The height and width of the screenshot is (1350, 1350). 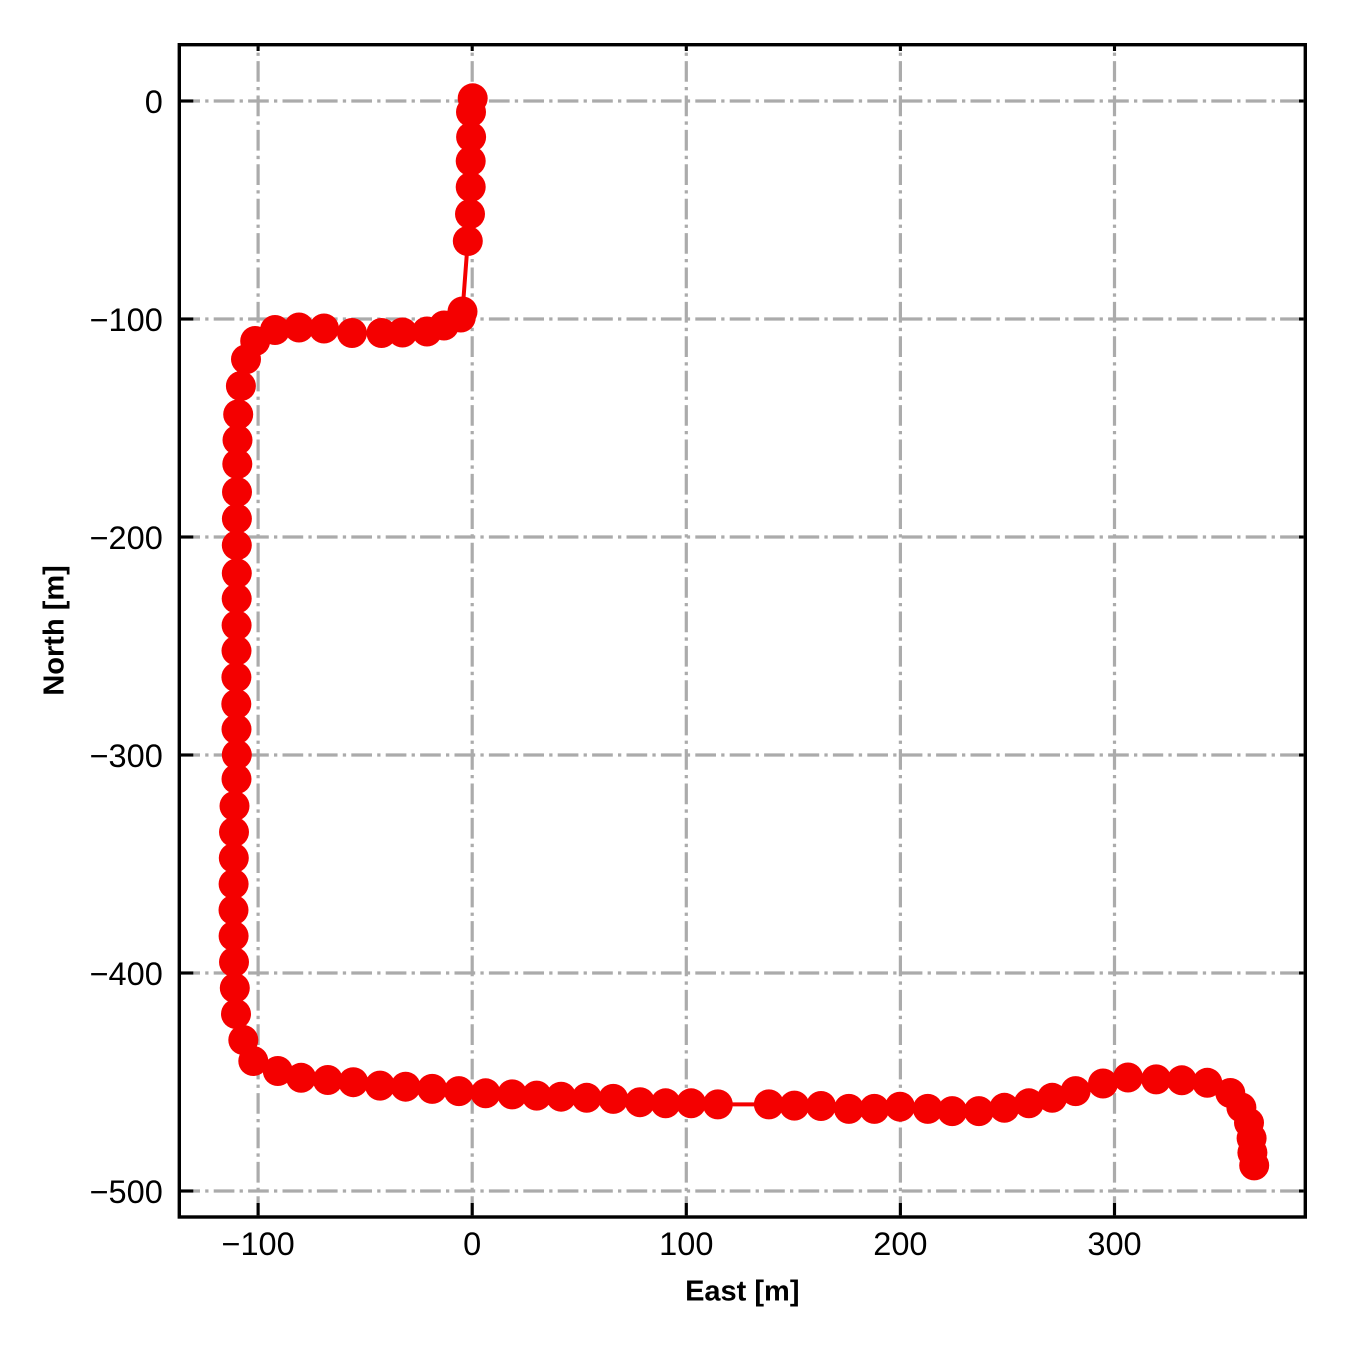 What do you see at coordinates (1114, 1244) in the screenshot?
I see `svg-text: 300` at bounding box center [1114, 1244].